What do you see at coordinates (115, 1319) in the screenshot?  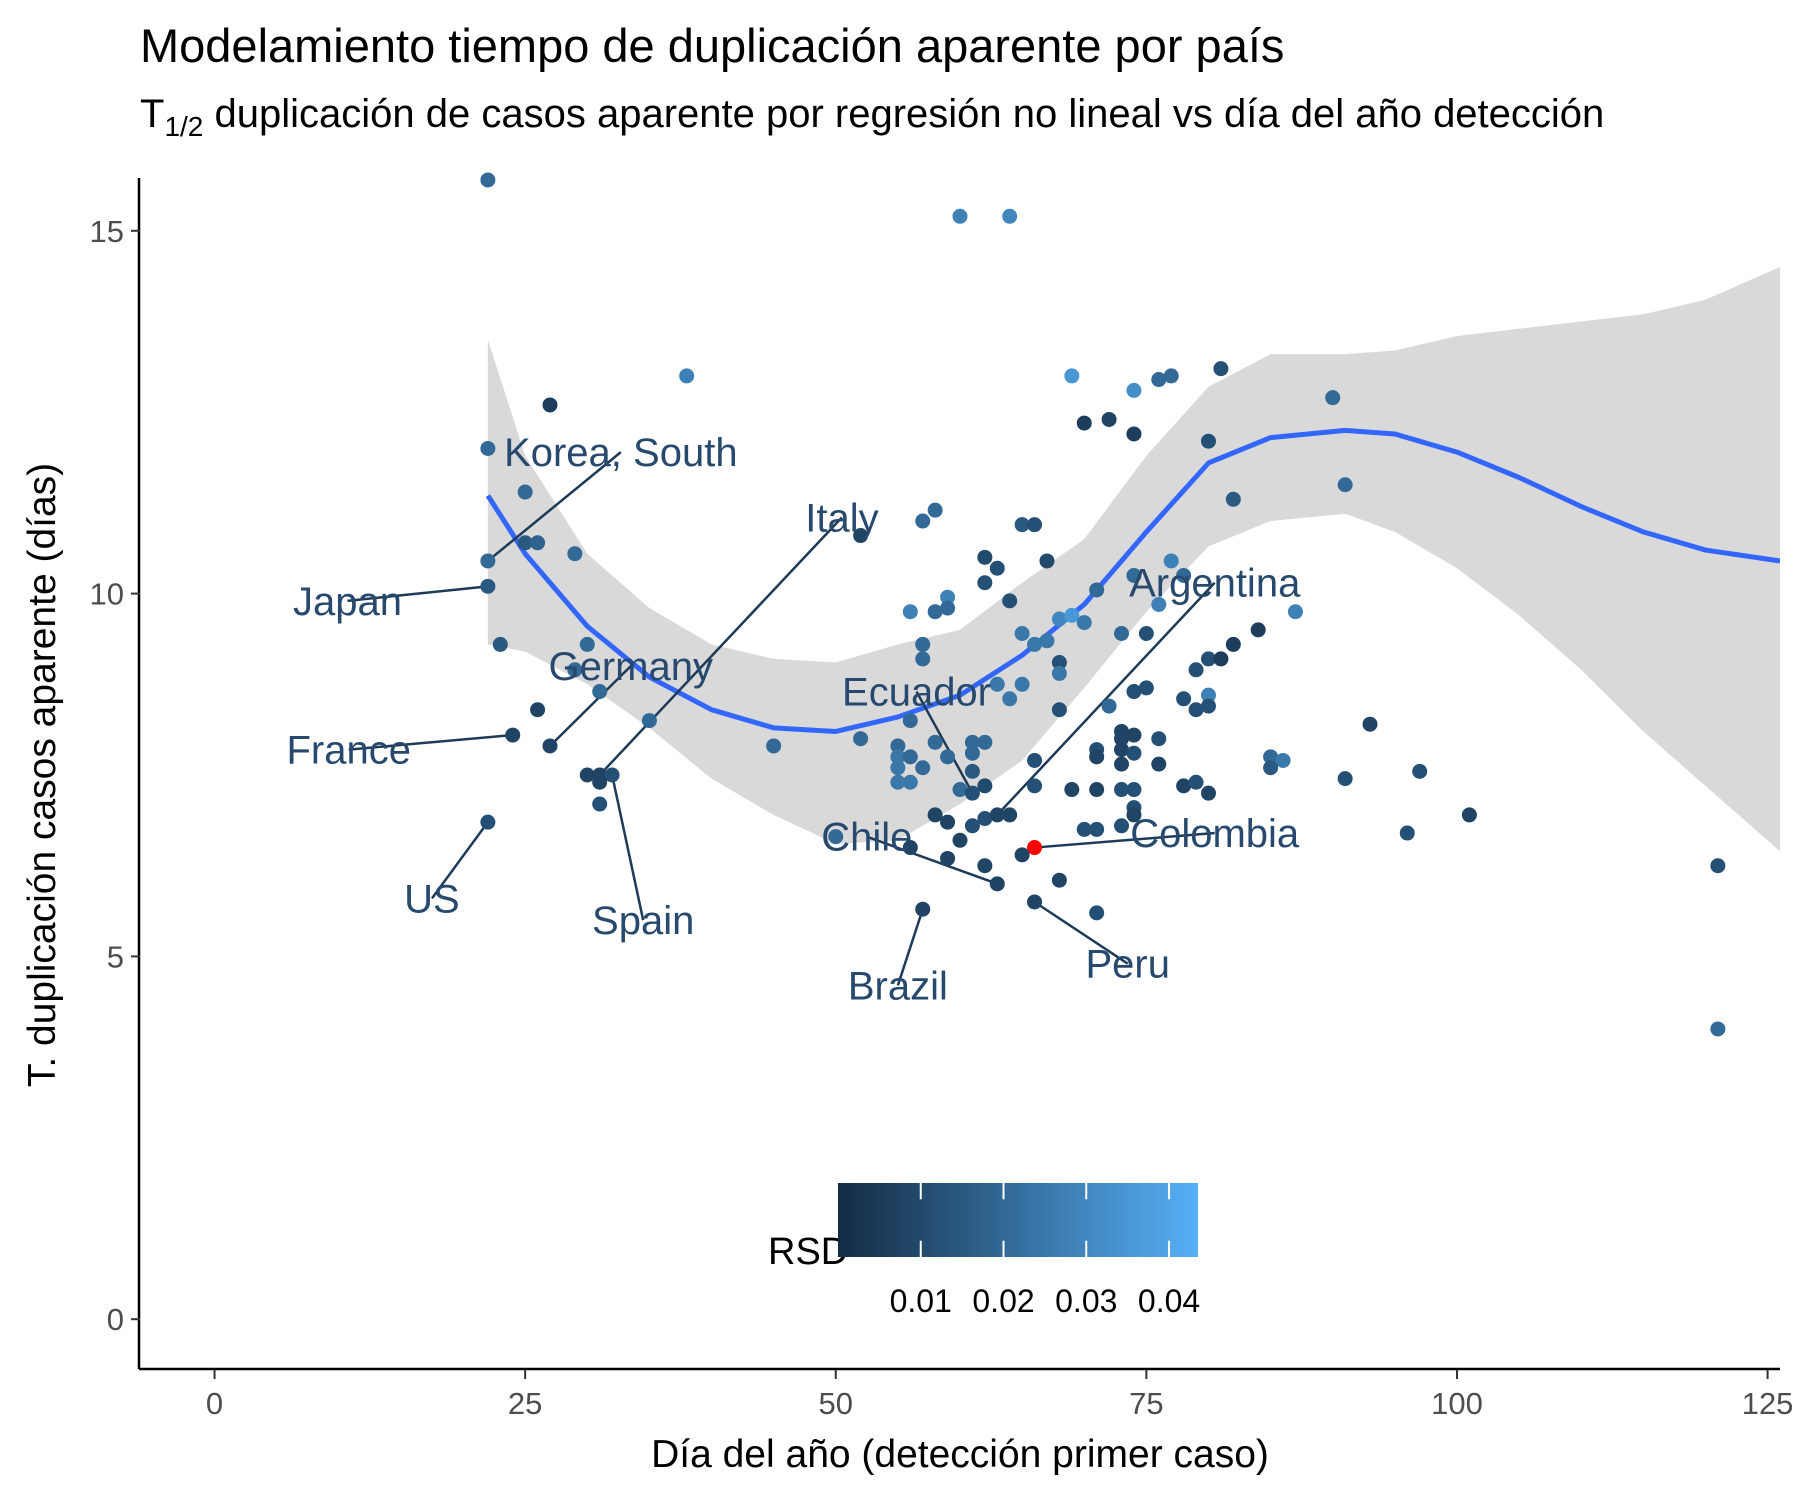 I see `y-tick-label: 0` at bounding box center [115, 1319].